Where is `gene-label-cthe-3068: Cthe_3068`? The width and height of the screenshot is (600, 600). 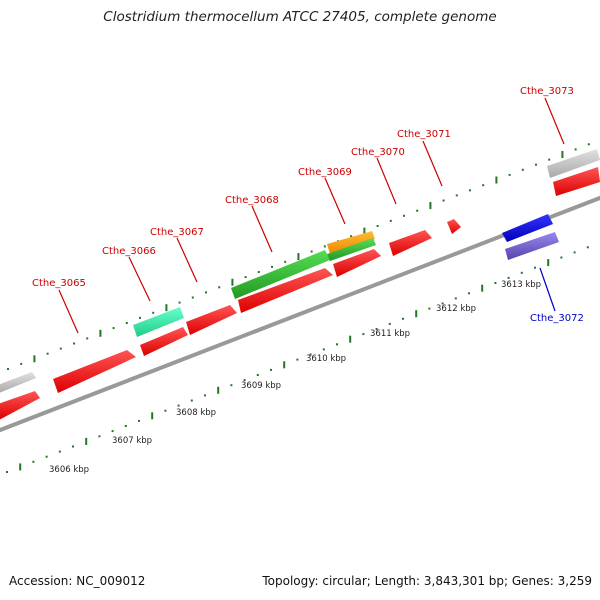 gene-label-cthe-3068: Cthe_3068 is located at coordinates (252, 200).